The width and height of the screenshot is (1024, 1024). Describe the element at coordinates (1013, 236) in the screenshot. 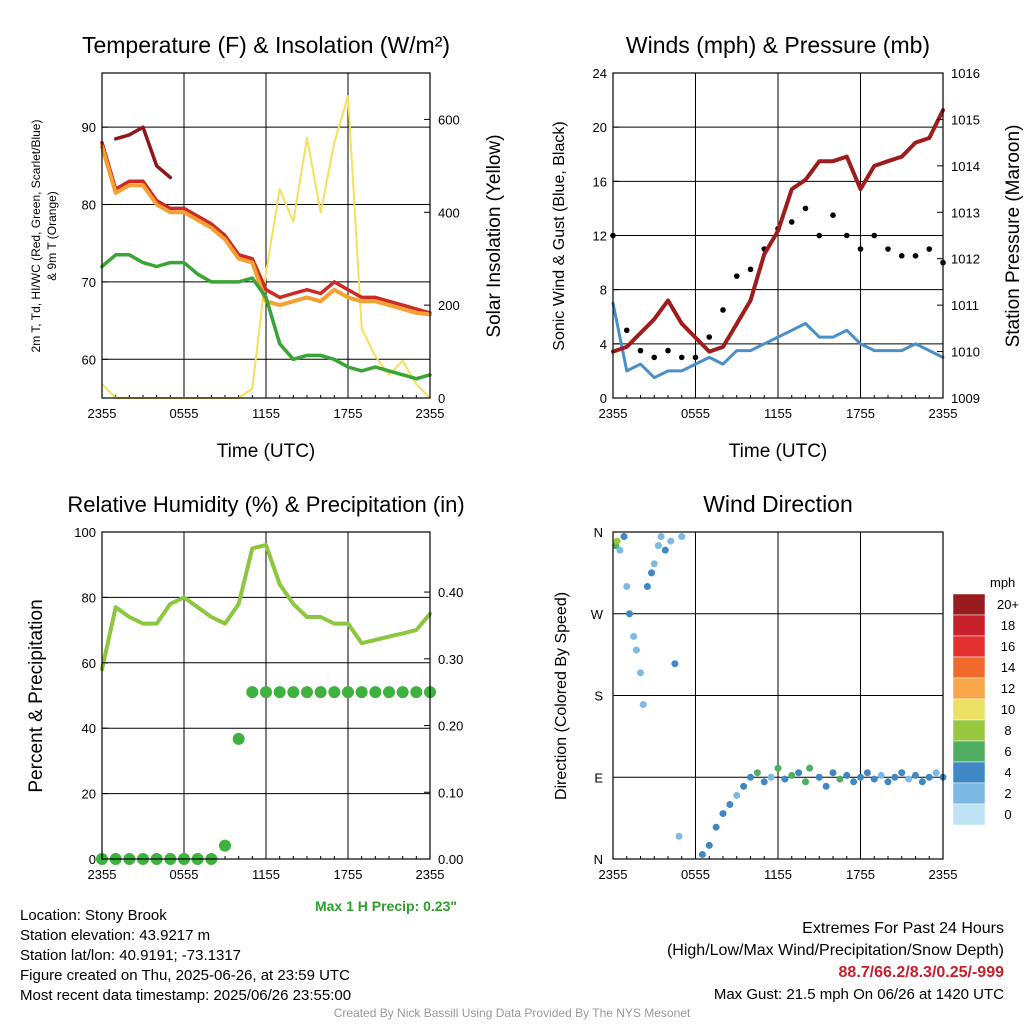

I see `right-y-axis-label: Station Pressure (Maroon)` at that location.